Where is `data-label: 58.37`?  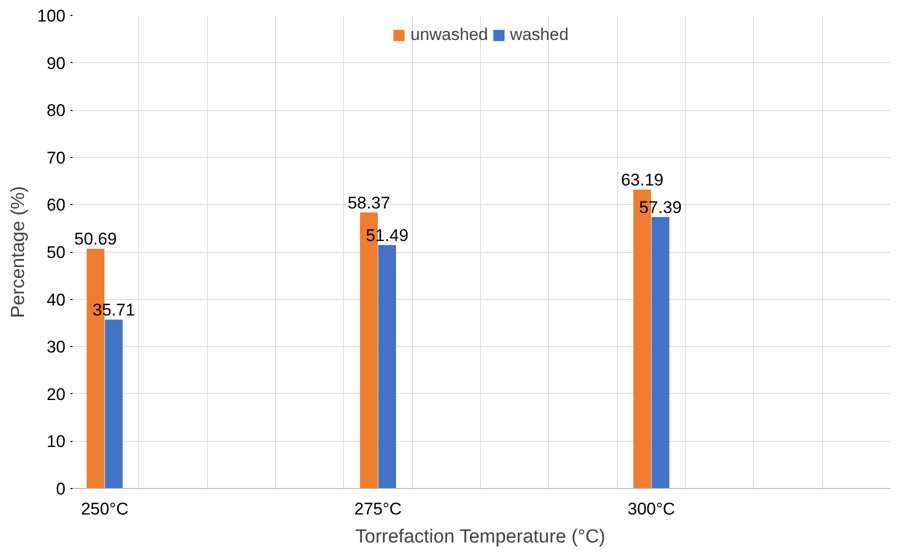 data-label: 58.37 is located at coordinates (369, 202).